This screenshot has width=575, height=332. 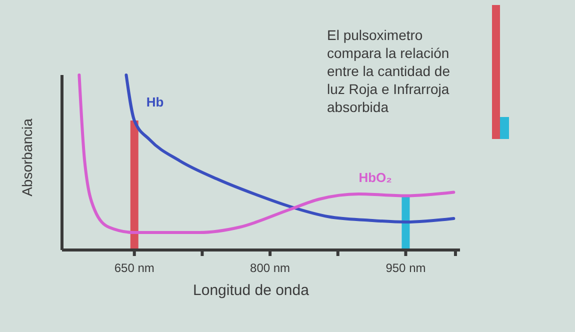 What do you see at coordinates (388, 71) in the screenshot?
I see `annotation: El pulsoximetro compara la relación entre la cantidad de luz Roja e Infrarroja absorbida` at bounding box center [388, 71].